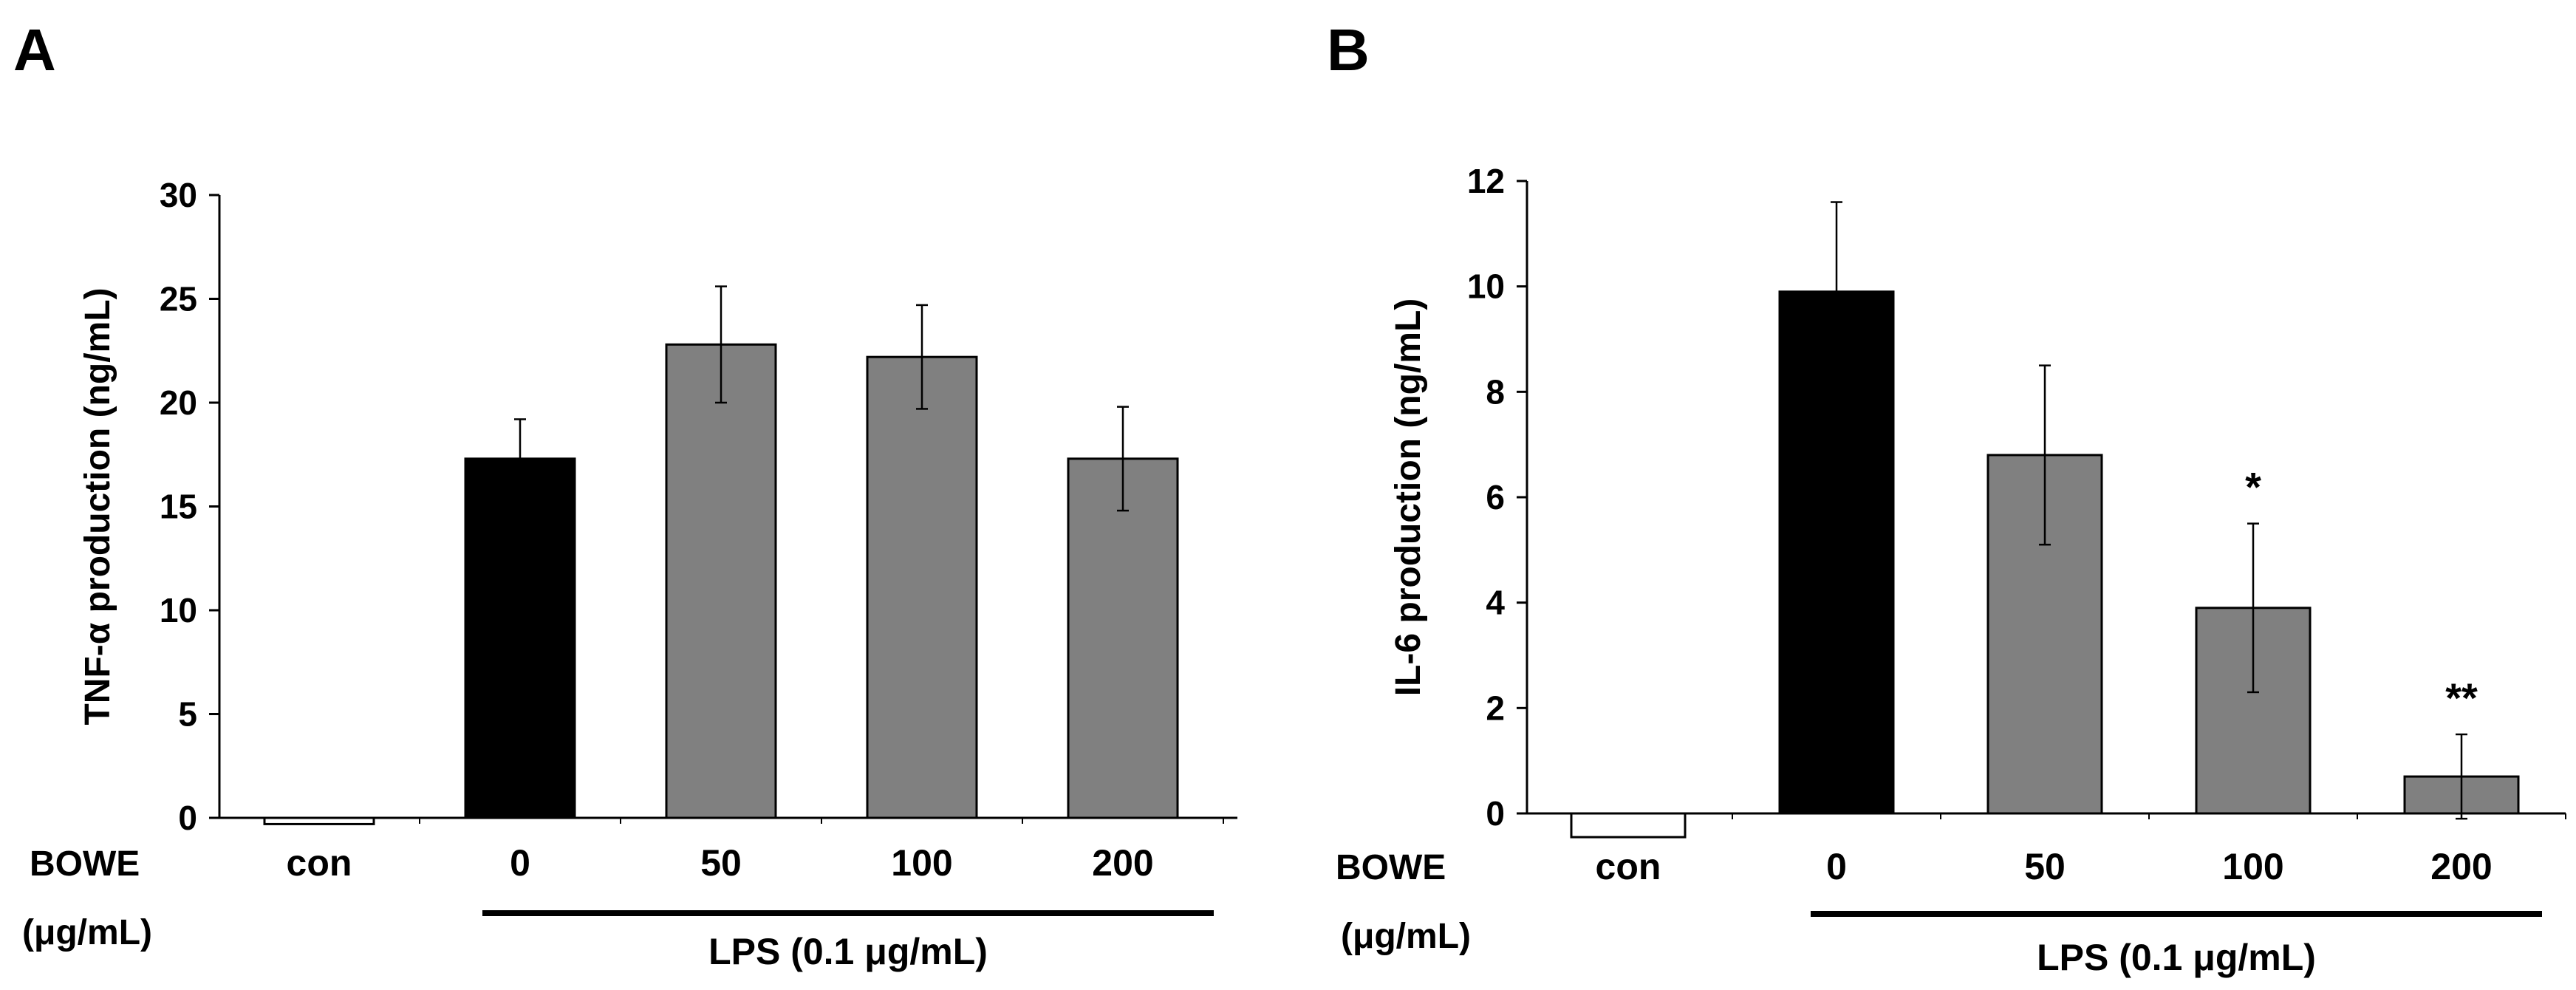  Describe the element at coordinates (1496, 708) in the screenshot. I see `panel-b-y-tick-label: 2` at that location.